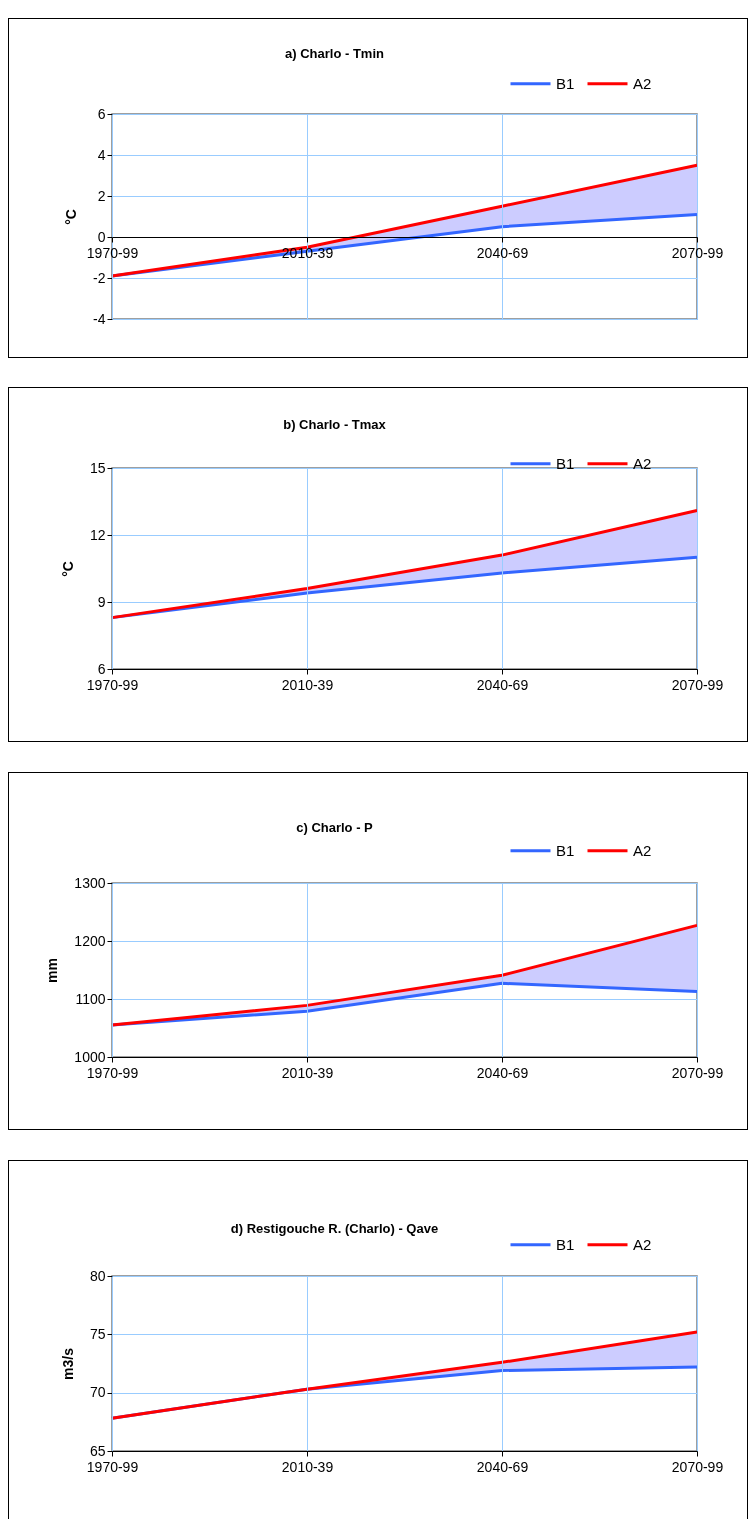  What do you see at coordinates (335, 424) in the screenshot?
I see `chart-title: b) Charlo - Tmax` at bounding box center [335, 424].